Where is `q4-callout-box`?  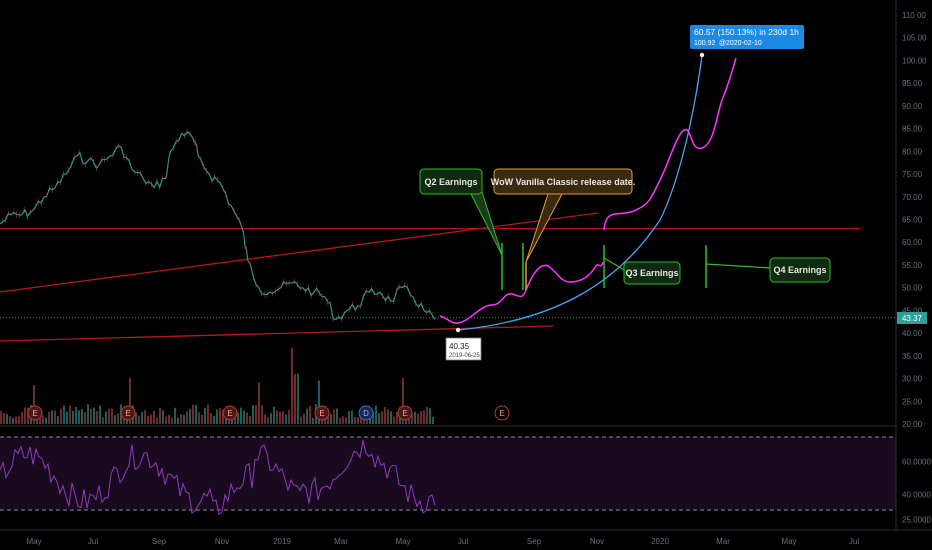
q4-callout-box is located at coordinates (800, 270).